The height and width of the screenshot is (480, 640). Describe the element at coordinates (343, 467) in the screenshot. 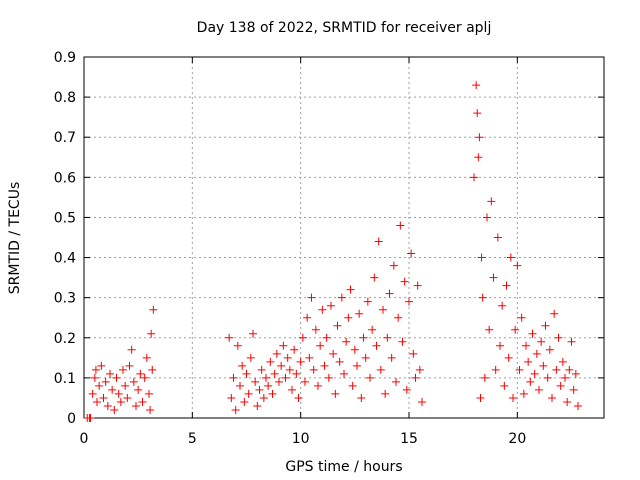

I see `x-axis-label: GPS time / hours` at that location.